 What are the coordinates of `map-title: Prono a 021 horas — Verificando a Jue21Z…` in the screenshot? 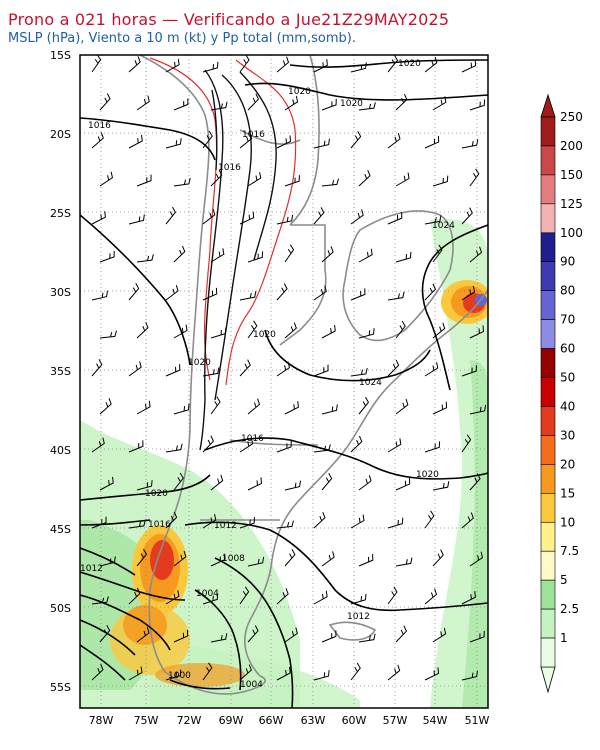 It's located at (229, 19).